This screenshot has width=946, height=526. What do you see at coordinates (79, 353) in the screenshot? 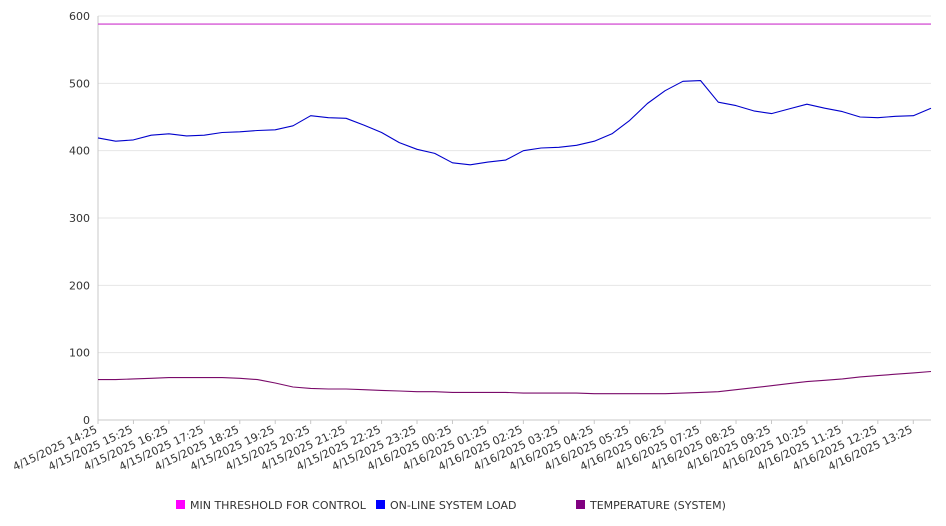
I see `y-tick-label-100: 100` at bounding box center [79, 353].